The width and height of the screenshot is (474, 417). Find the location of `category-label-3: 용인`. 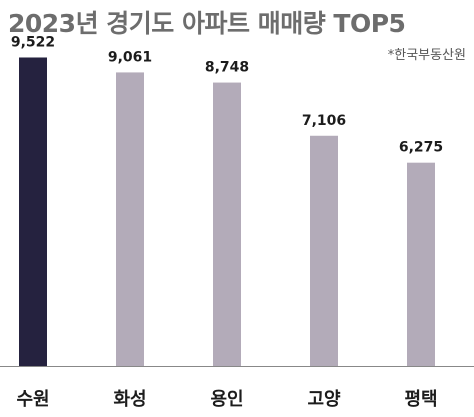

category-label-3: 용인 is located at coordinates (226, 399).